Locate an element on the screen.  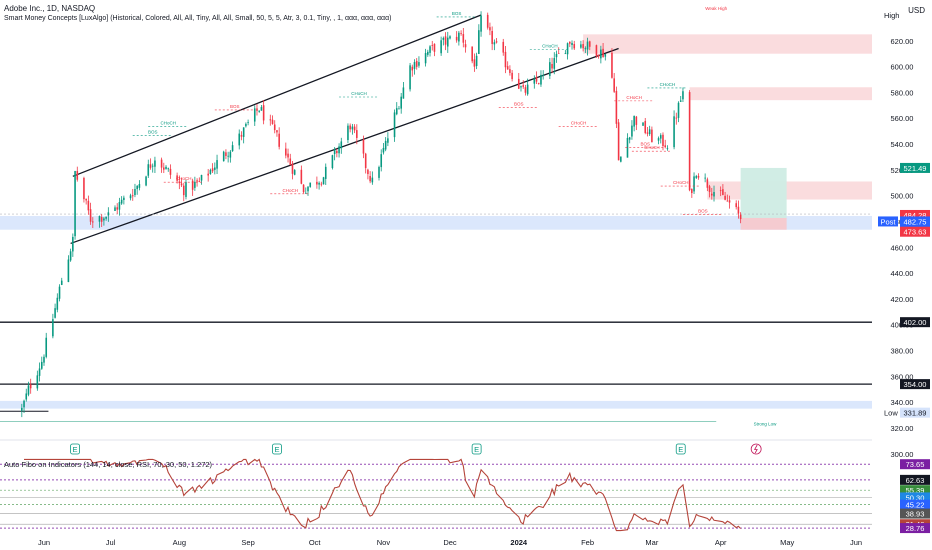
time-tick-label: Feb is located at coordinates (587, 542).